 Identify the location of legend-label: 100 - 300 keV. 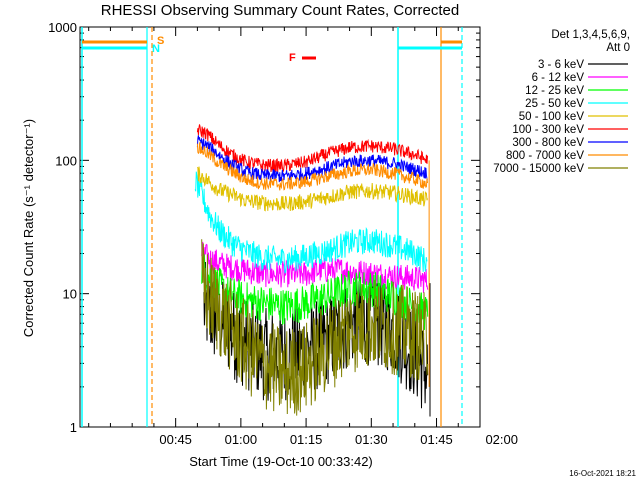
(548, 130).